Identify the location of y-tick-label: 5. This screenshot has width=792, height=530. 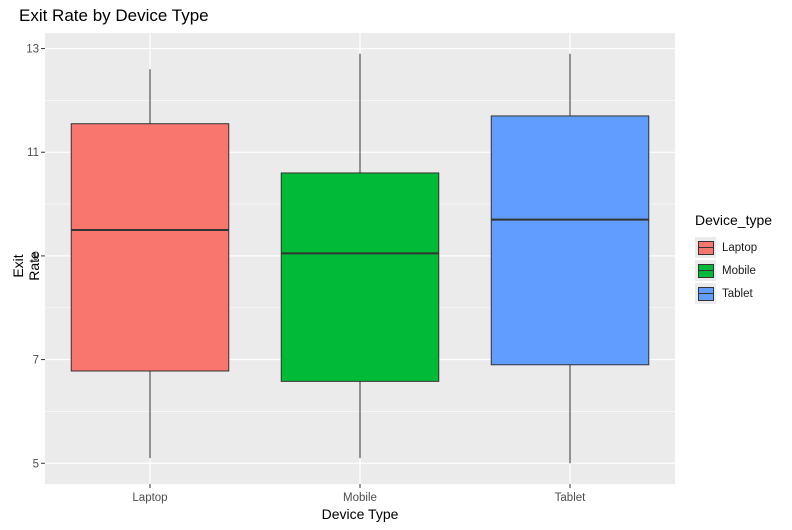
(36, 464).